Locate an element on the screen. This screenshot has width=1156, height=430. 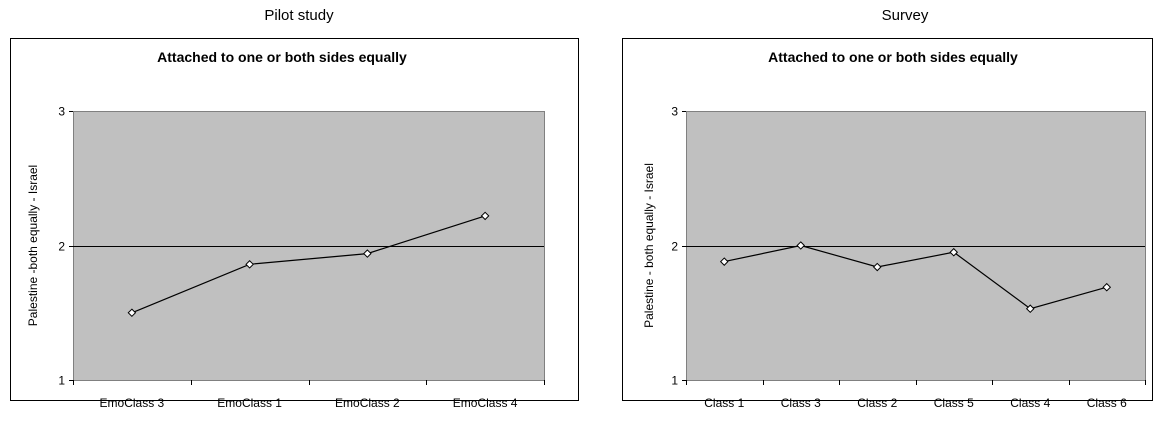
y-axis-label: Palestine -both equally - Israel is located at coordinates (33, 245).